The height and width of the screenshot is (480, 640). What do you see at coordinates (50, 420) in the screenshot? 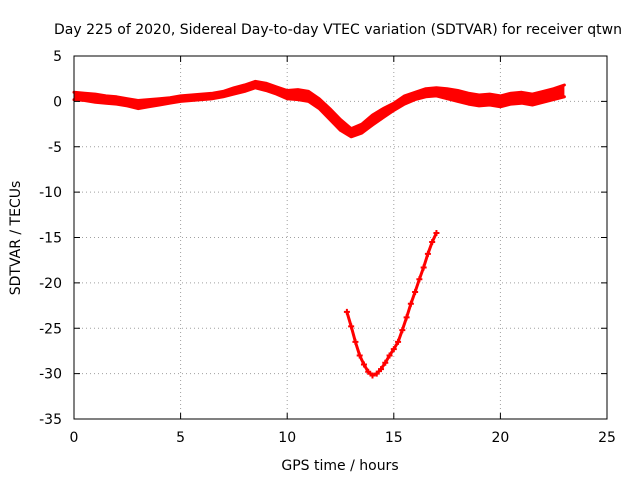
I see `y-tick-label: -35` at bounding box center [50, 420].